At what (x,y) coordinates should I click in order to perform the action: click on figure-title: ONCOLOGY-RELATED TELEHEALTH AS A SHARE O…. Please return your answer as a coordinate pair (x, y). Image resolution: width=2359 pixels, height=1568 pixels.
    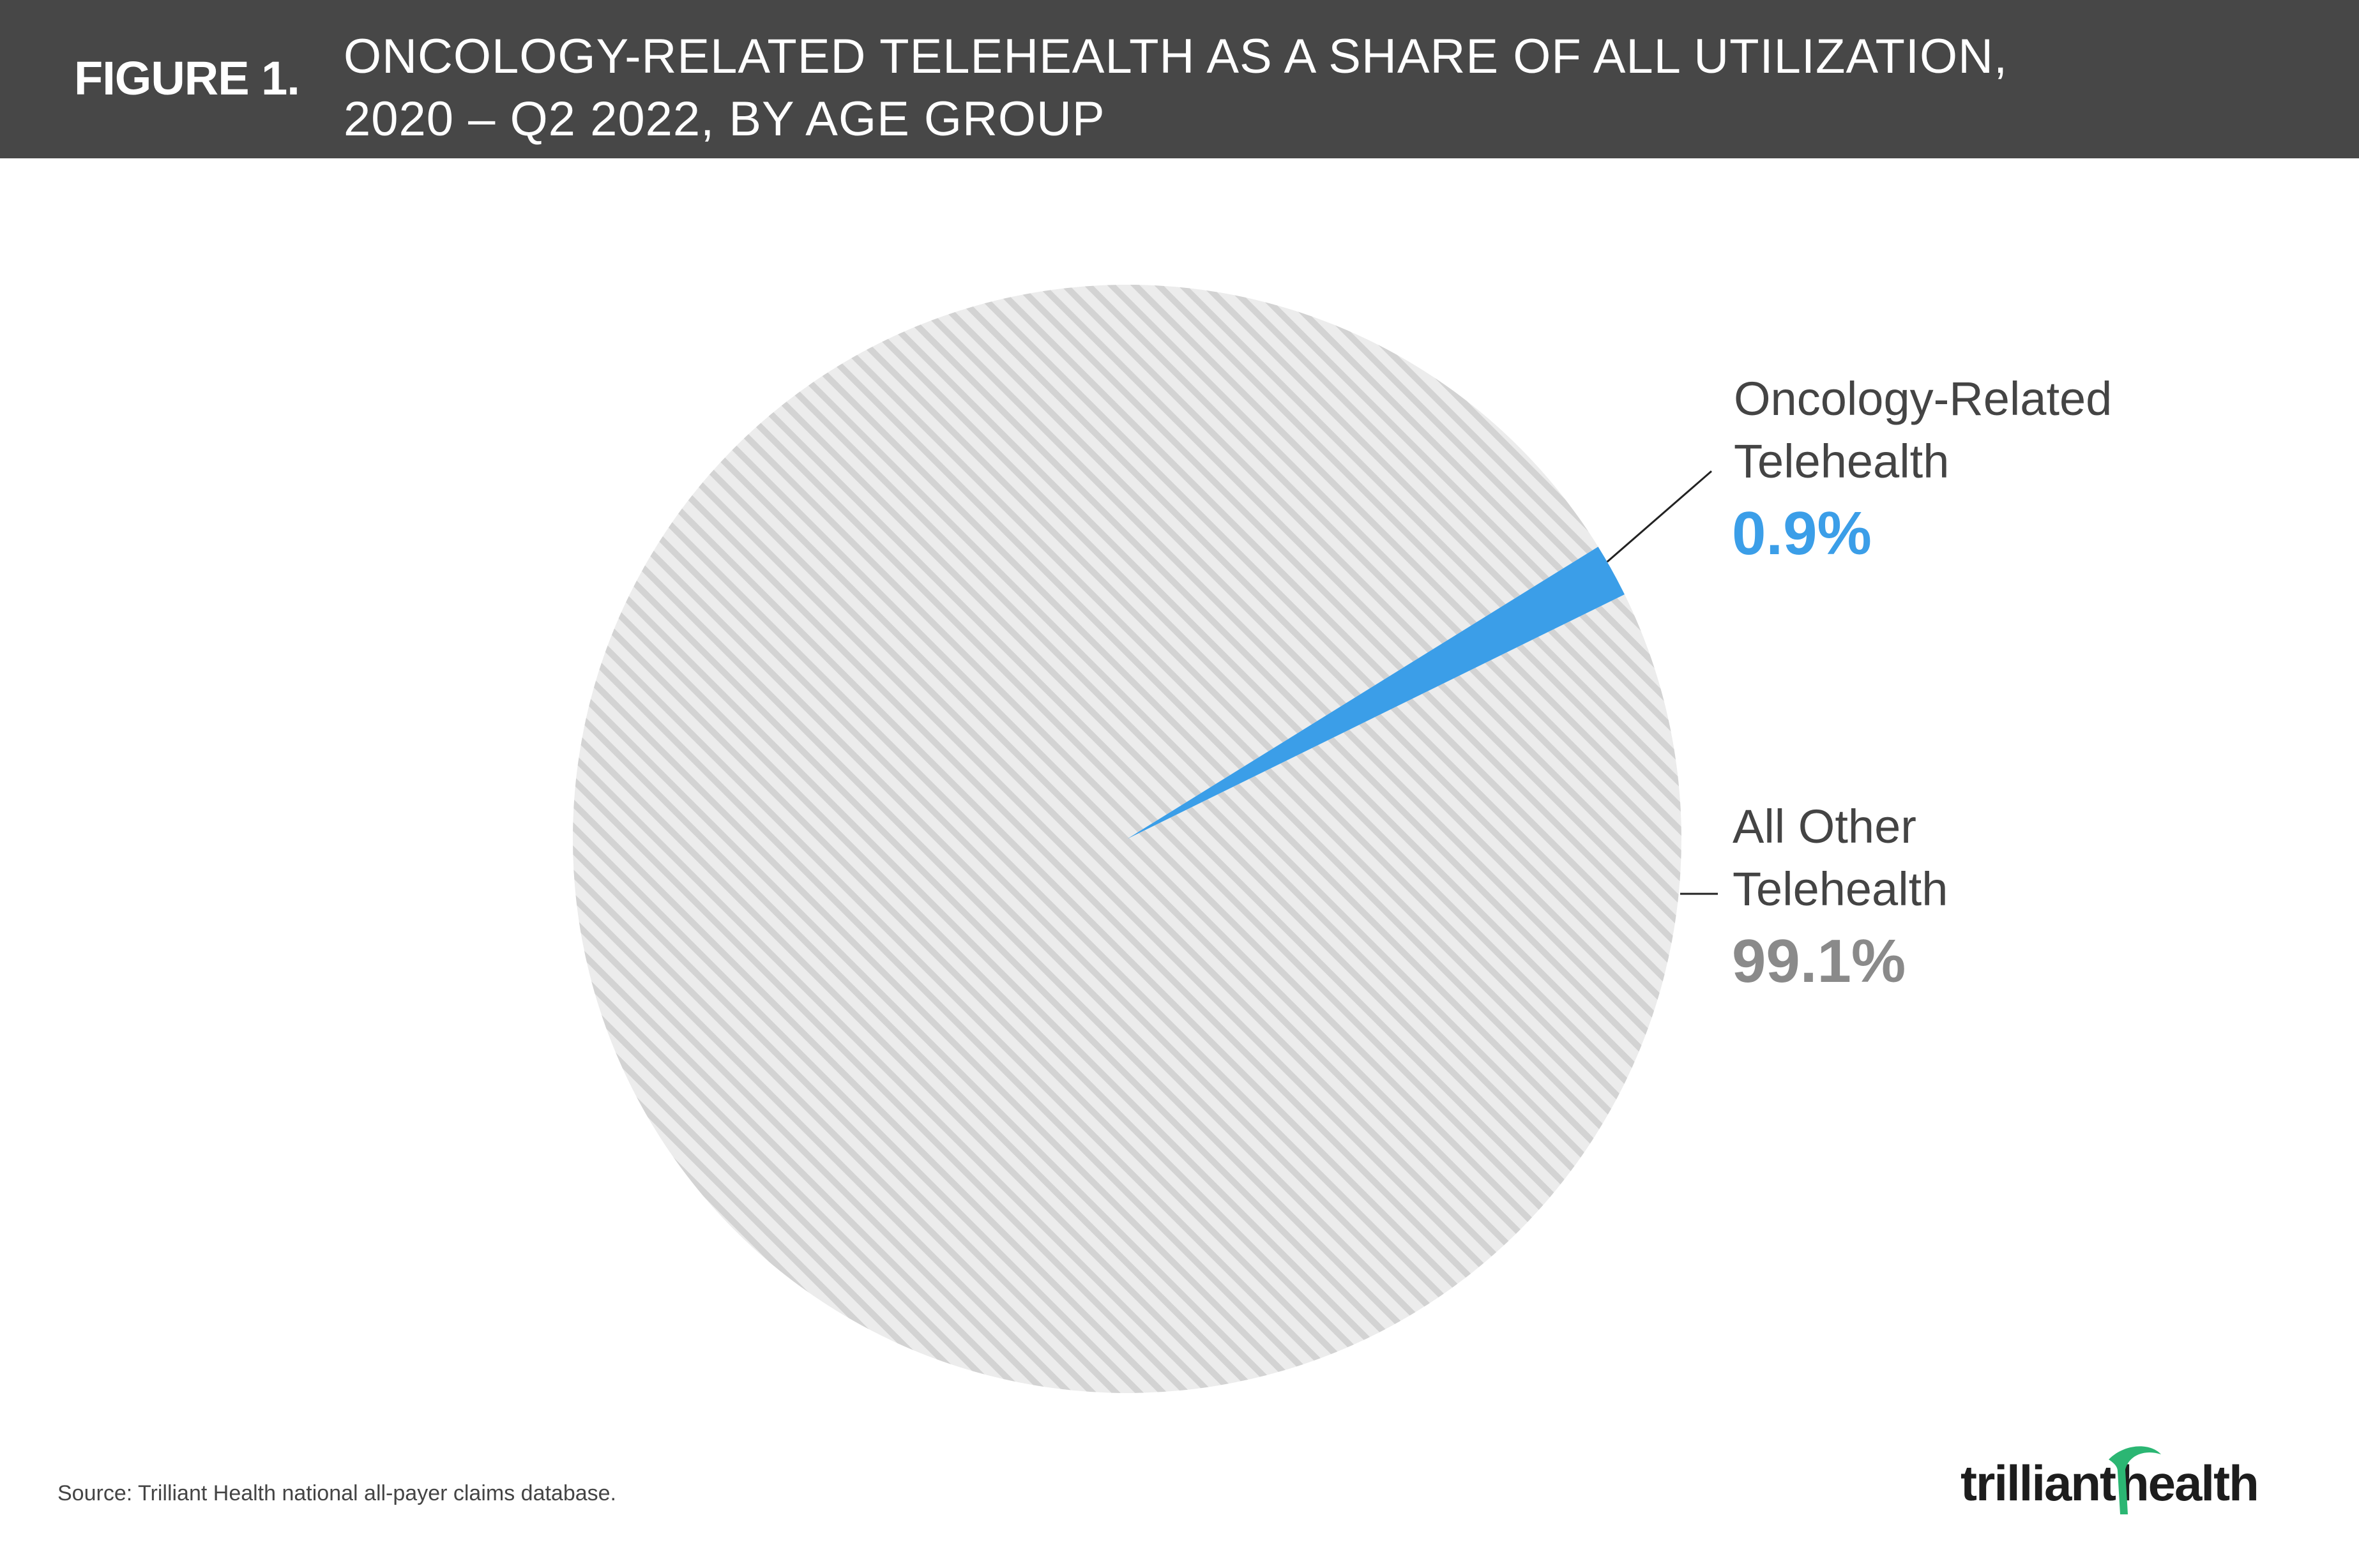
    Looking at the image, I should click on (1176, 88).